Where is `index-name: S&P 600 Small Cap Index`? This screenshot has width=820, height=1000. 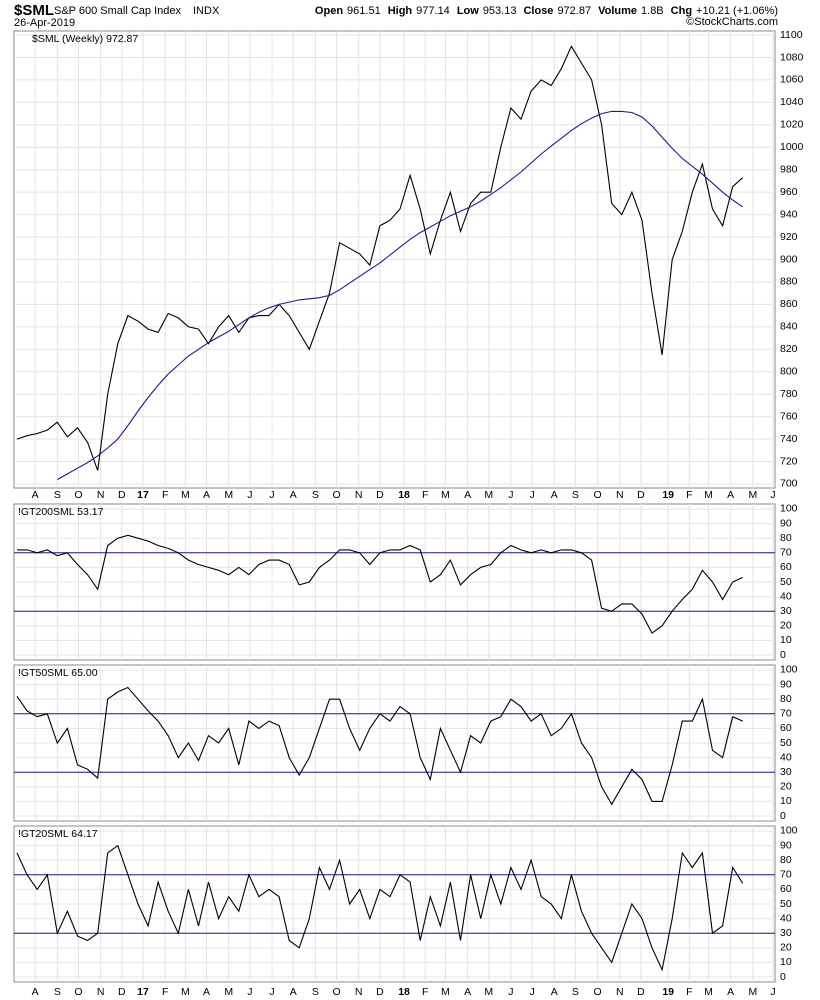 index-name: S&P 600 Small Cap Index is located at coordinates (117, 11).